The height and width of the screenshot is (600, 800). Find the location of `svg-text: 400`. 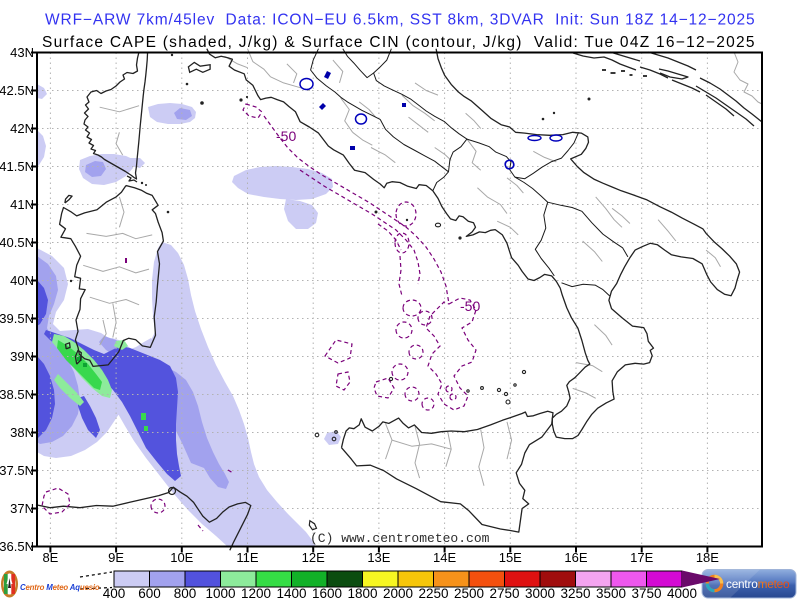

svg-text: 400 is located at coordinates (114, 593).